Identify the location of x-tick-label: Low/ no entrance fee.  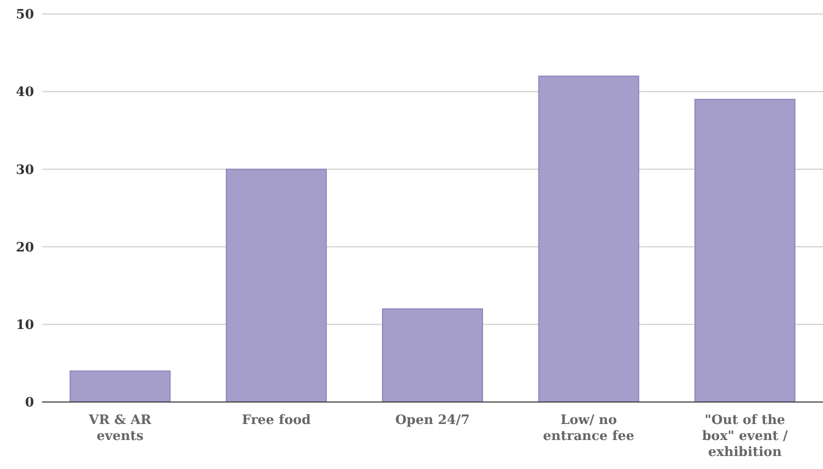
(588, 428).